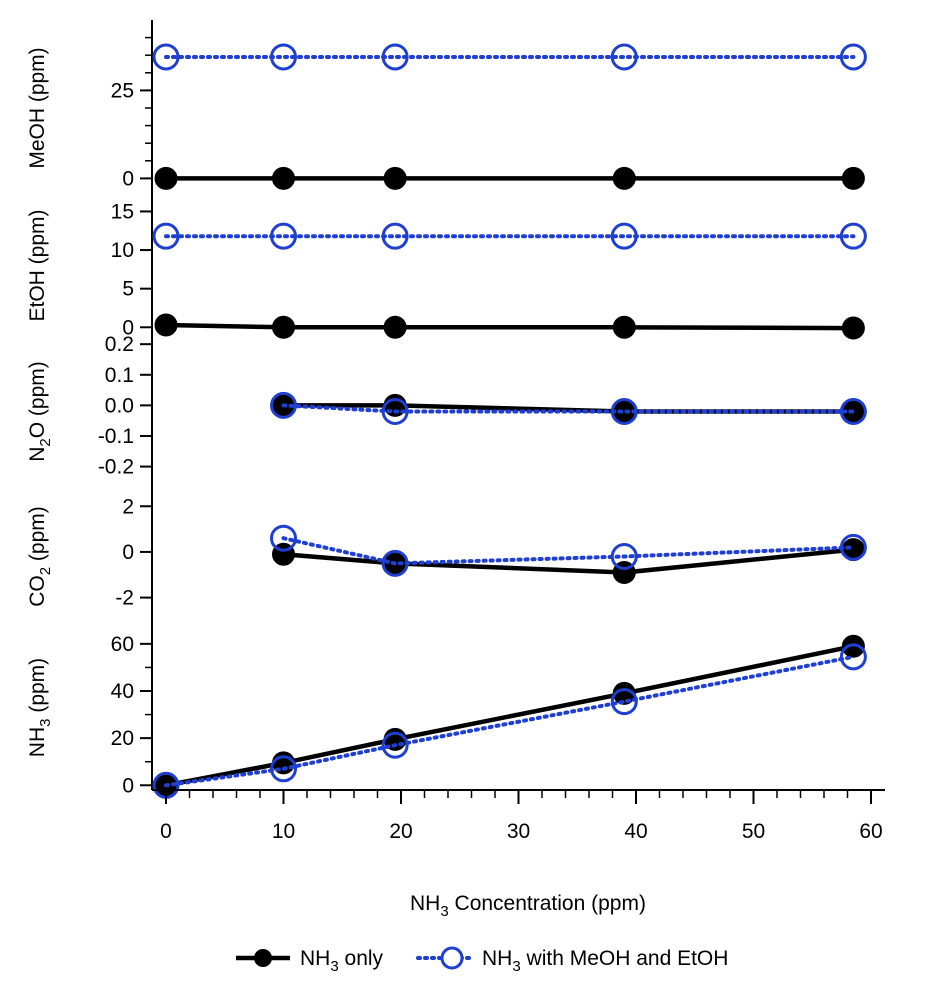 The width and height of the screenshot is (937, 1000). Describe the element at coordinates (518, 854) in the screenshot. I see `x-axis: 0 10 20 30 40 50 60 NH3 Concentration (ppm)` at that location.